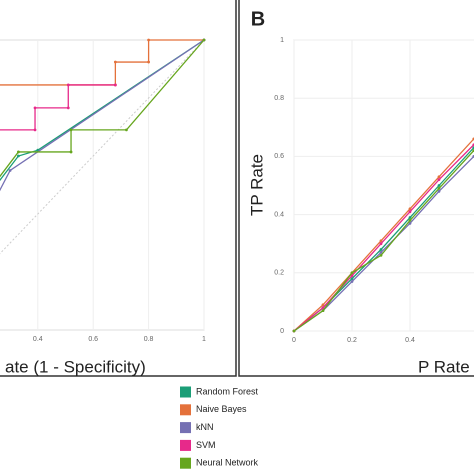 This screenshot has height=474, width=474. I want to click on y-tick-label: 1, so click(282, 40).